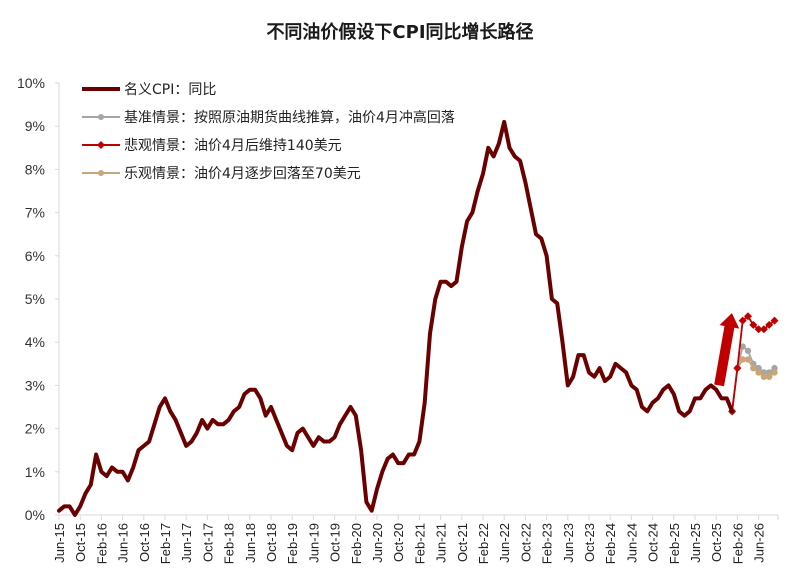  What do you see at coordinates (242, 174) in the screenshot?
I see `legend-label: 乐观情景：油价4月逐步回落至70美元` at bounding box center [242, 174].